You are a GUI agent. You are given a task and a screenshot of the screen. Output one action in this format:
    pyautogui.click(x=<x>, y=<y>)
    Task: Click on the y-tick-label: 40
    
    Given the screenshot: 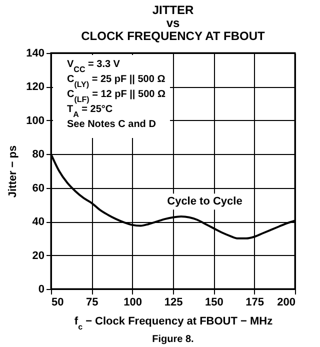 What is the action you would take?
    pyautogui.click(x=38, y=222)
    